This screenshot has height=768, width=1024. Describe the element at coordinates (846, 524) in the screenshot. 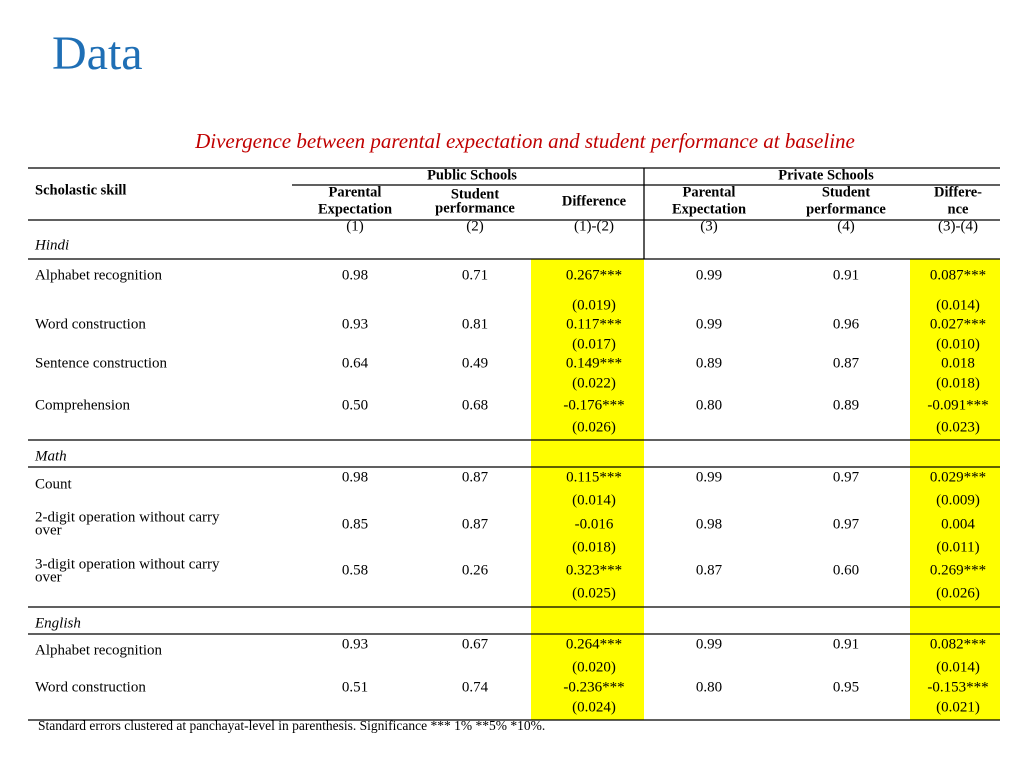

I see `cell: 0.97` at that location.